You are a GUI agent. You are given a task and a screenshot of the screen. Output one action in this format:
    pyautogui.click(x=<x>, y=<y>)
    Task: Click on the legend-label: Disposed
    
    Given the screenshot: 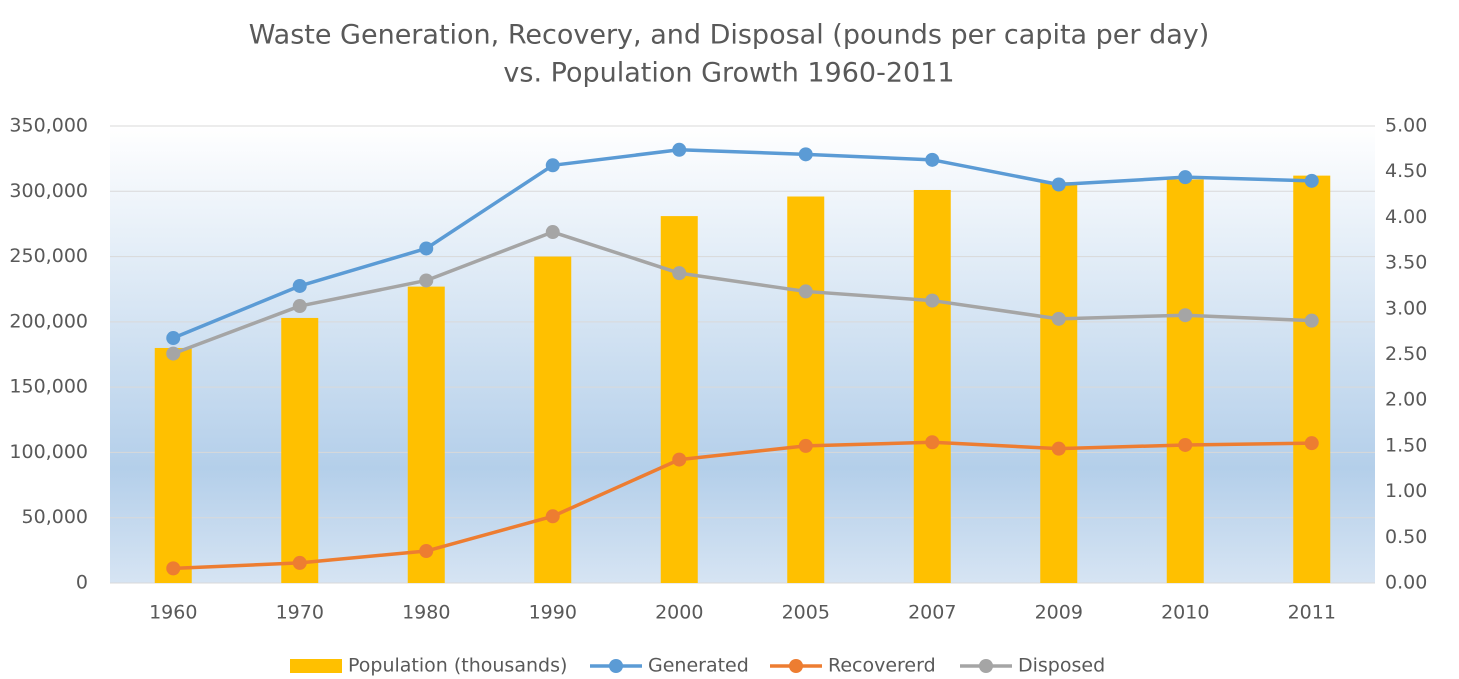 What is the action you would take?
    pyautogui.click(x=1061, y=666)
    